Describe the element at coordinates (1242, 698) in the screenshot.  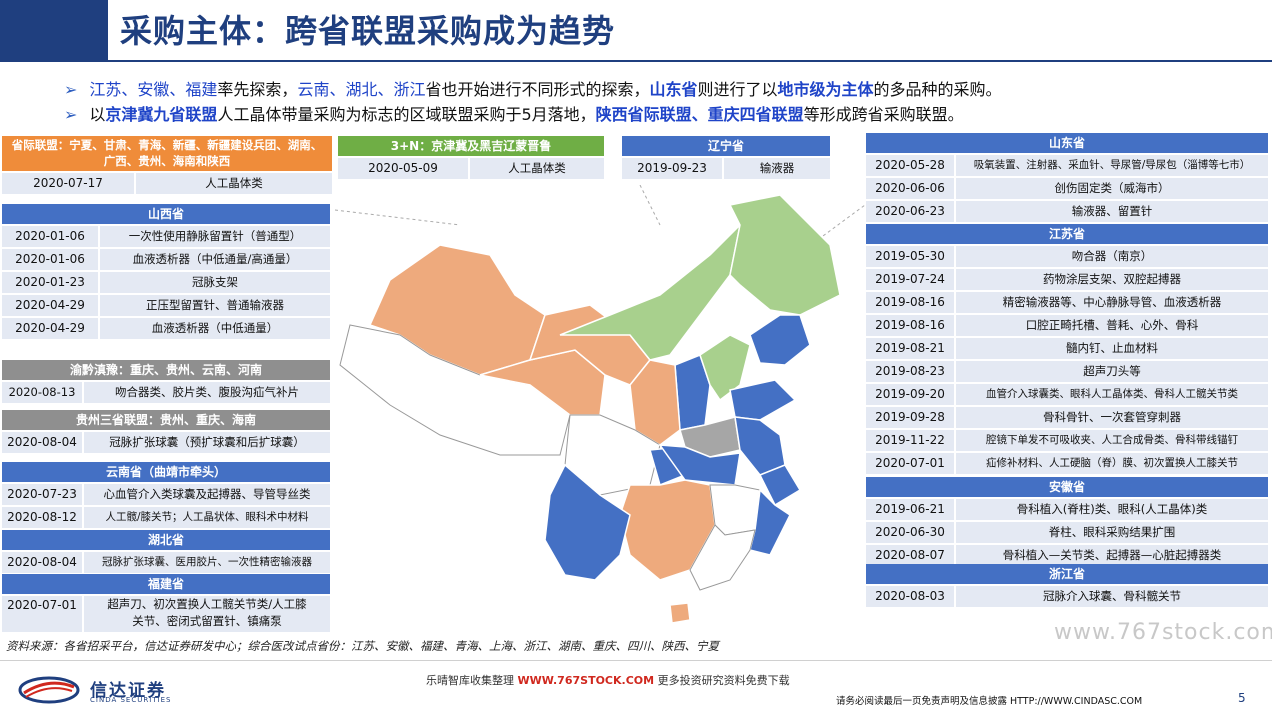
I see `page-number: 5` at that location.